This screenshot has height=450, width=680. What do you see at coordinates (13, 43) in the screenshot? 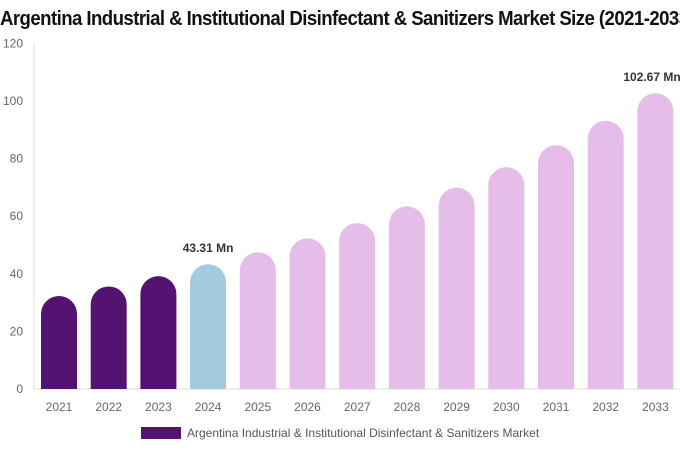
I see `y-tick-label: 120` at bounding box center [13, 43].